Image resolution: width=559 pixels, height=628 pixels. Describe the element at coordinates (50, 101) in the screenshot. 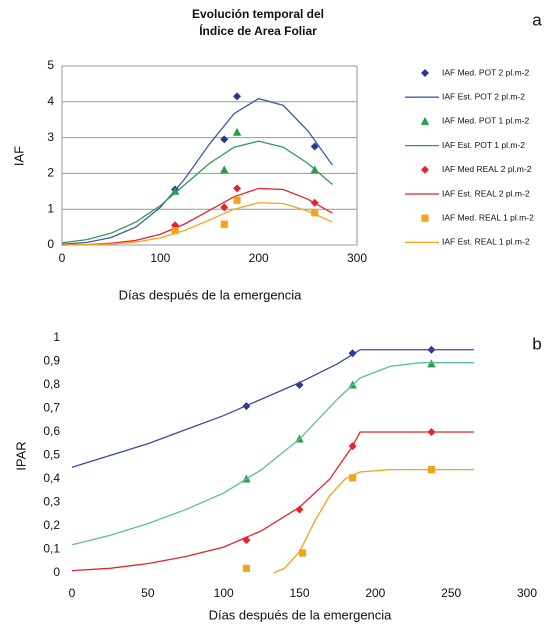

I see `y-tick-label: 4` at that location.